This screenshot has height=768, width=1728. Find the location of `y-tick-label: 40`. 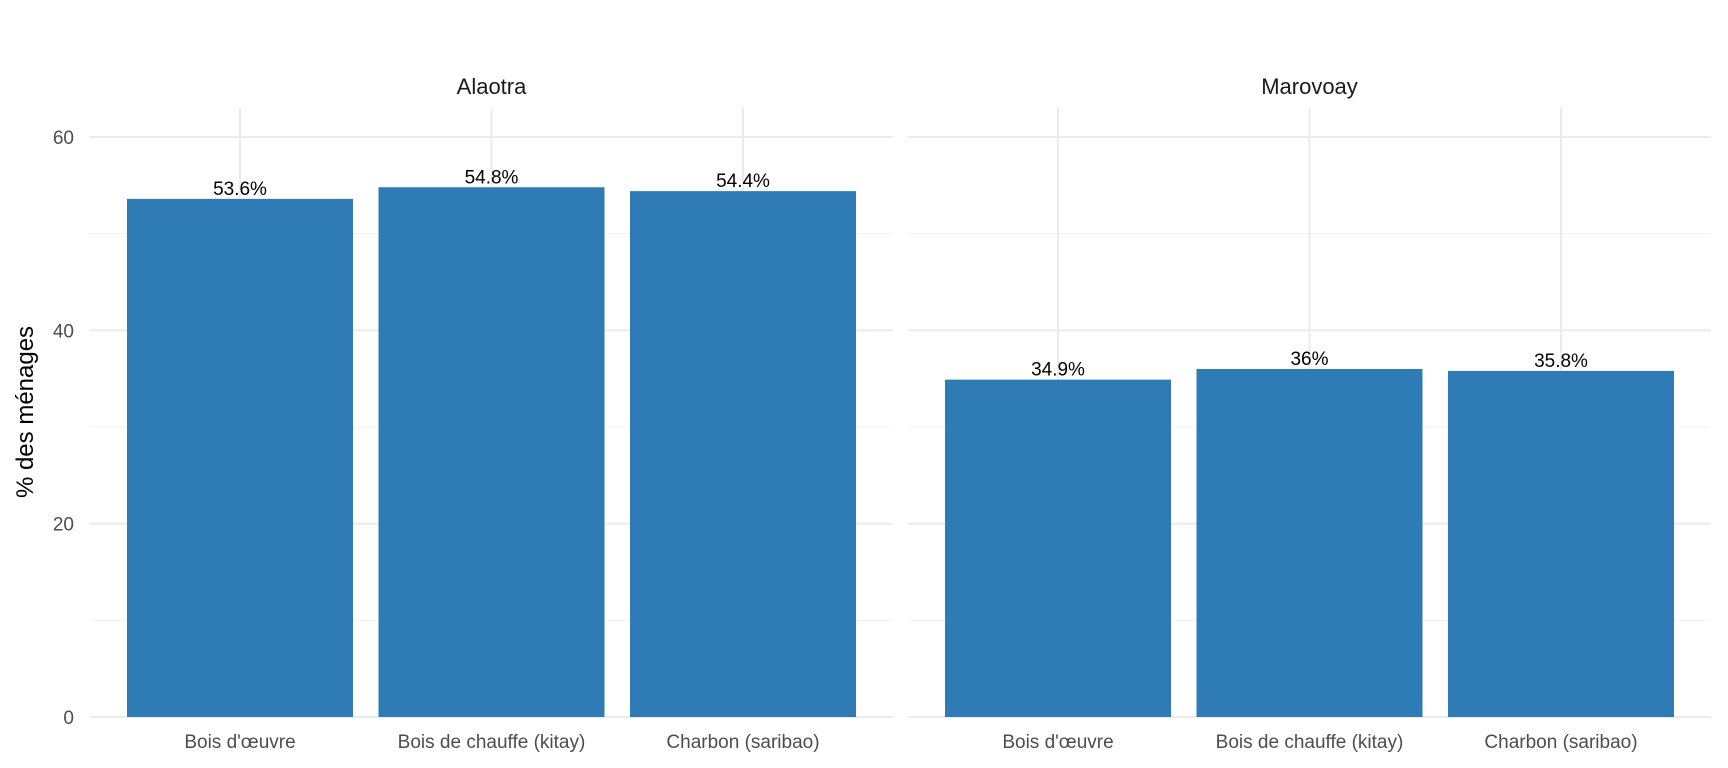

y-tick-label: 40 is located at coordinates (63, 331).